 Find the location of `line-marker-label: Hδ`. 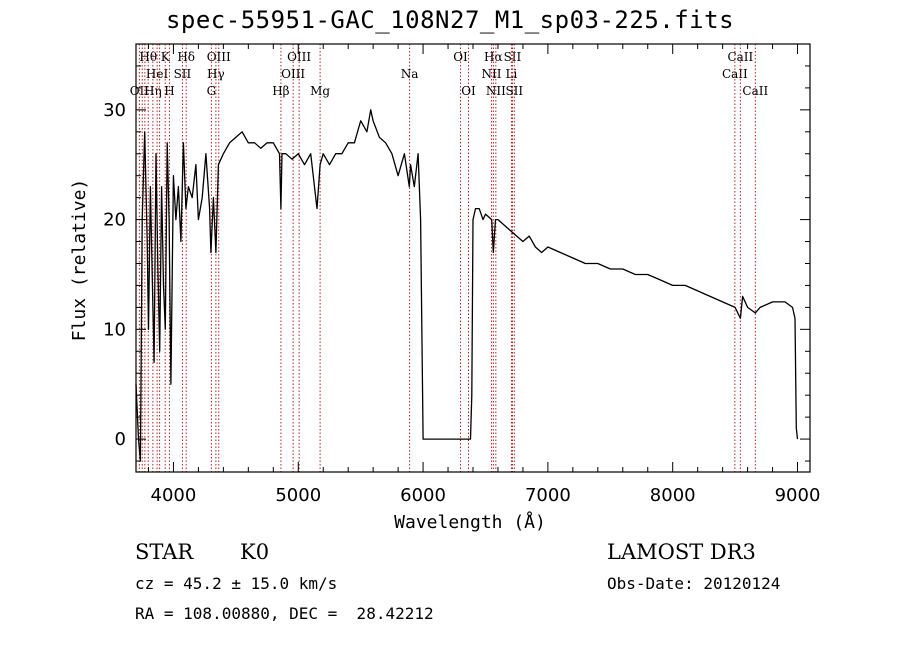

line-marker-label: Hδ is located at coordinates (186, 57).